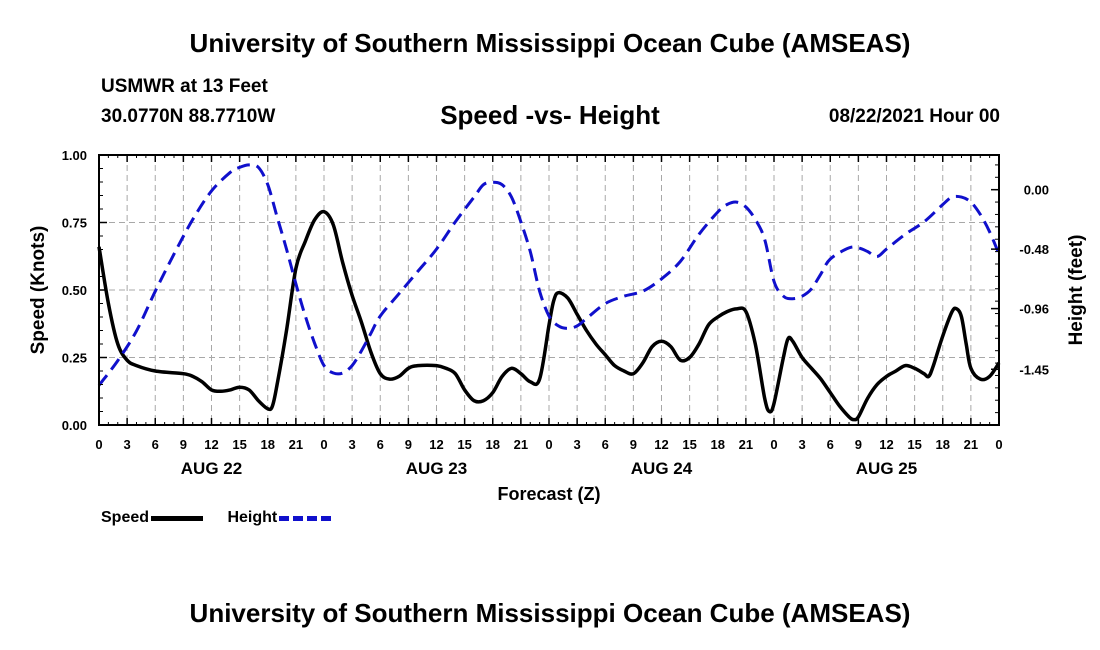 The image size is (1100, 650). What do you see at coordinates (252, 517) in the screenshot?
I see `legend-height-label: Height` at bounding box center [252, 517].